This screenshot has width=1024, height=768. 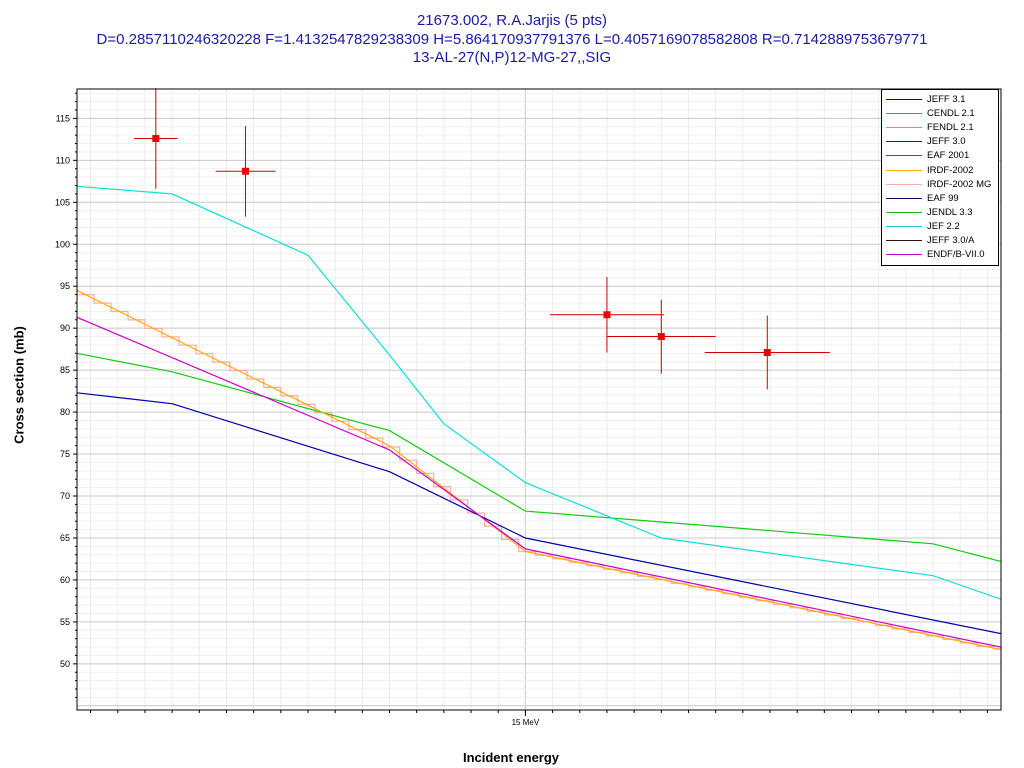 What do you see at coordinates (65, 664) in the screenshot?
I see `y-tick-label: 50` at bounding box center [65, 664].